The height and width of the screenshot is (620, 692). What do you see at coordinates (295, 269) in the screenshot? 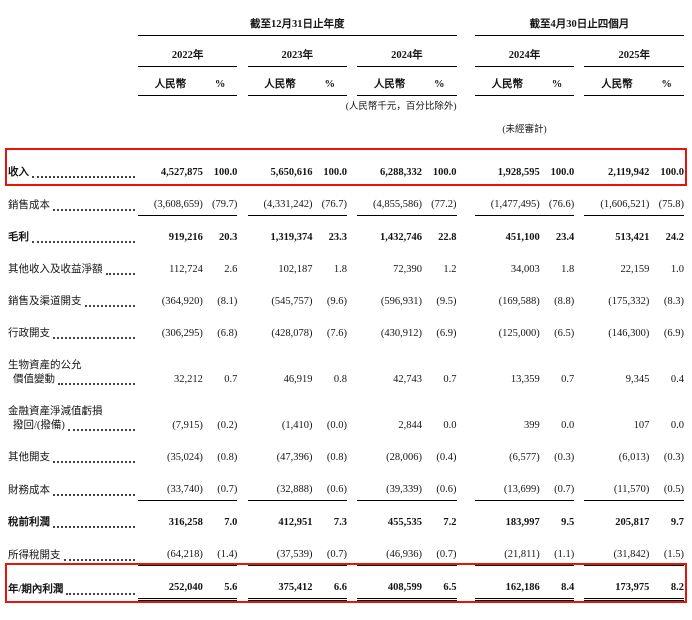
I see `rmb-value: 102,187` at bounding box center [295, 269].